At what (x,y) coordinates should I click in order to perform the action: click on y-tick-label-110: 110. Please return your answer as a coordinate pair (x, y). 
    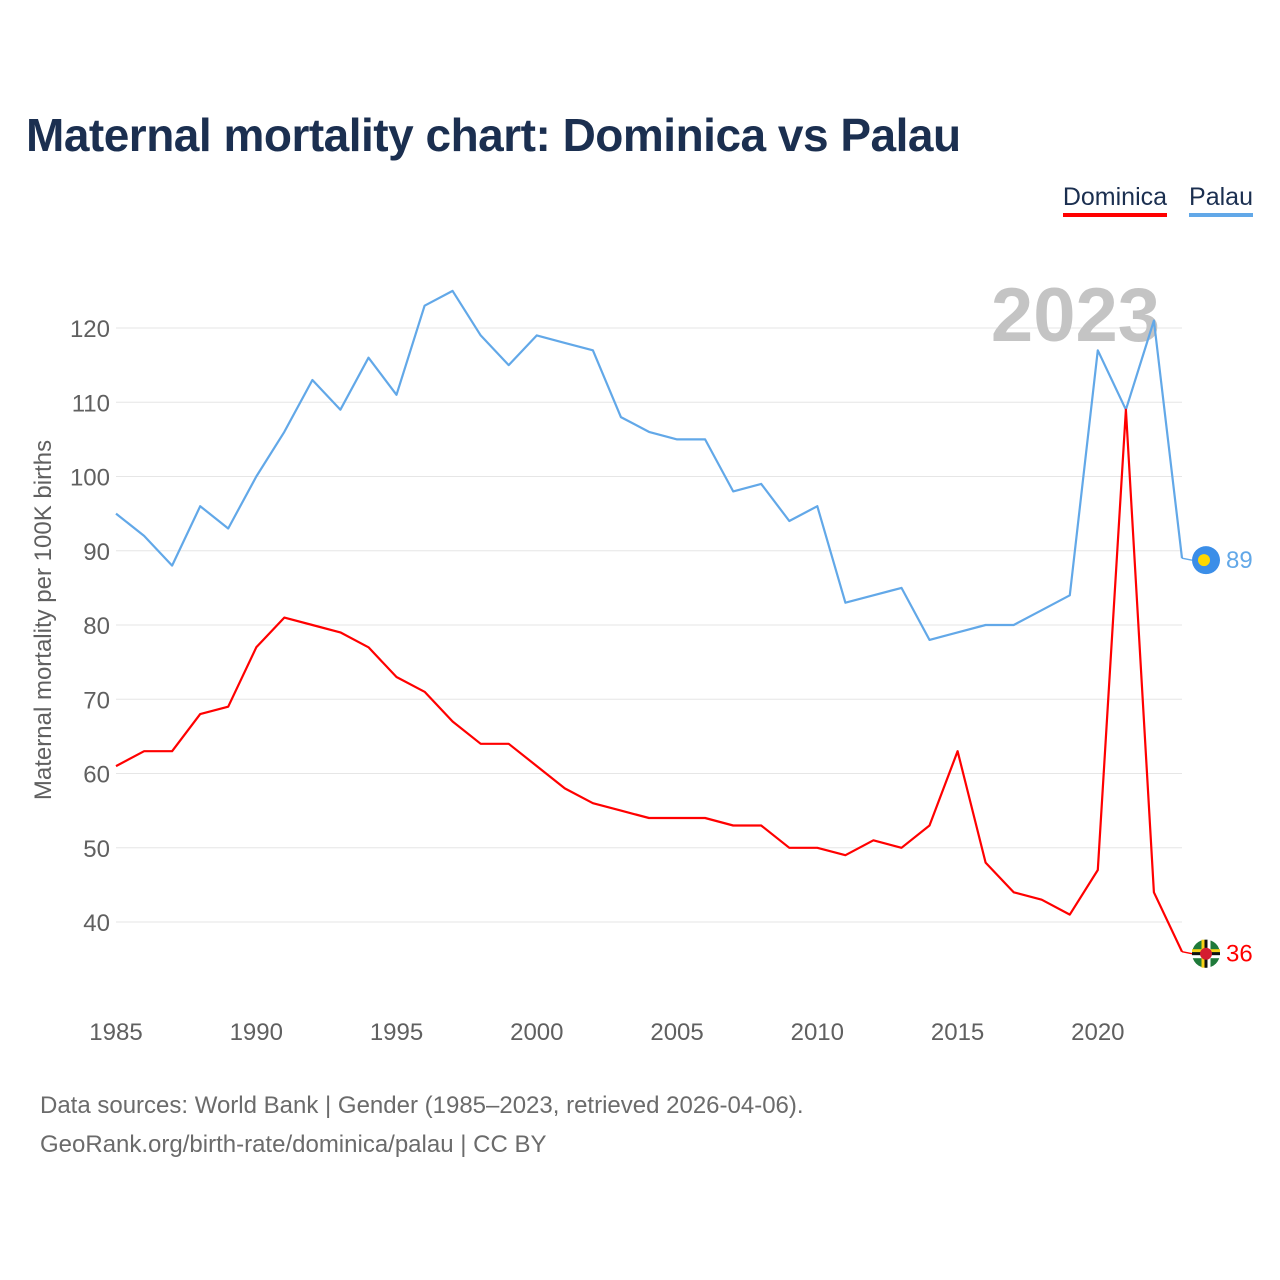
    Looking at the image, I should click on (91, 403).